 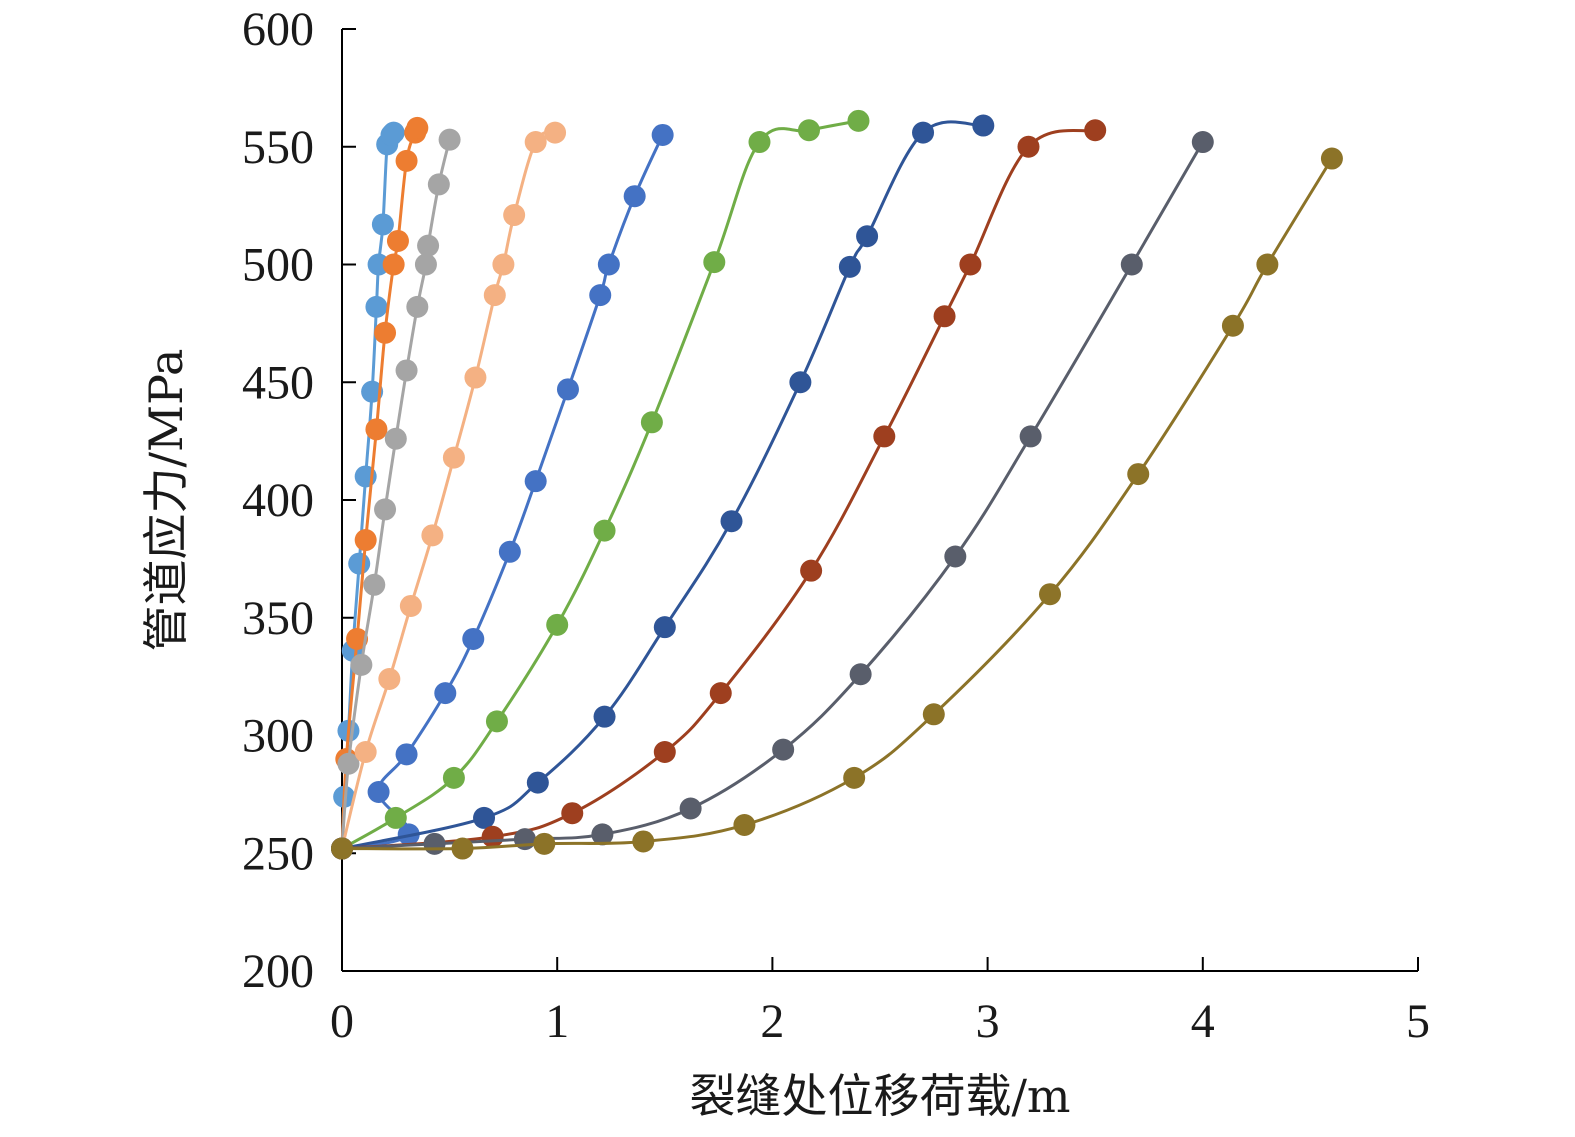 What do you see at coordinates (1203, 1021) in the screenshot?
I see `x-tick-label: 4` at bounding box center [1203, 1021].